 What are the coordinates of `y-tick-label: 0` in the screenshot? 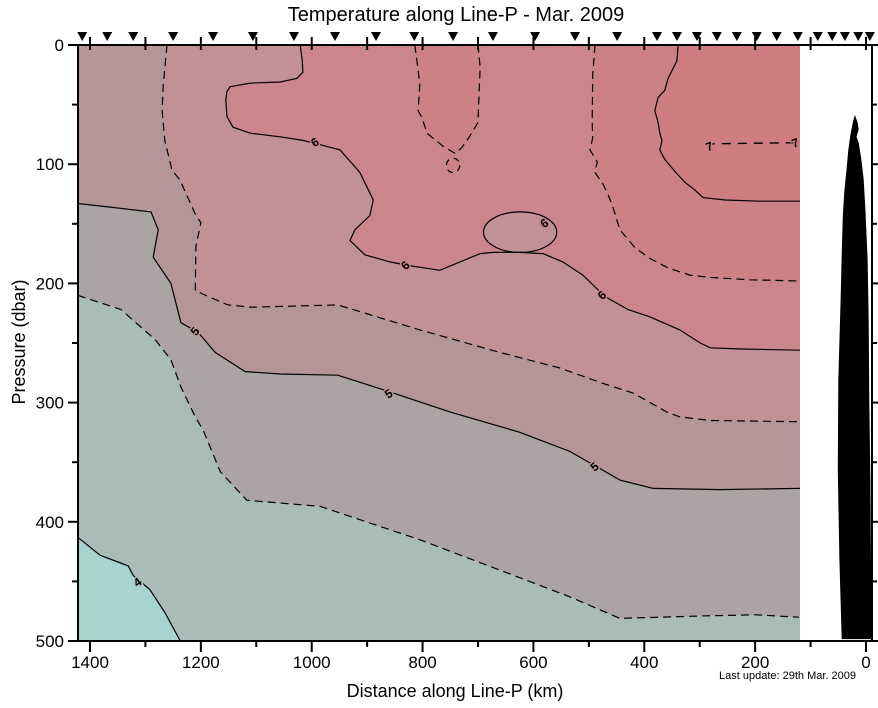 It's located at (59, 45).